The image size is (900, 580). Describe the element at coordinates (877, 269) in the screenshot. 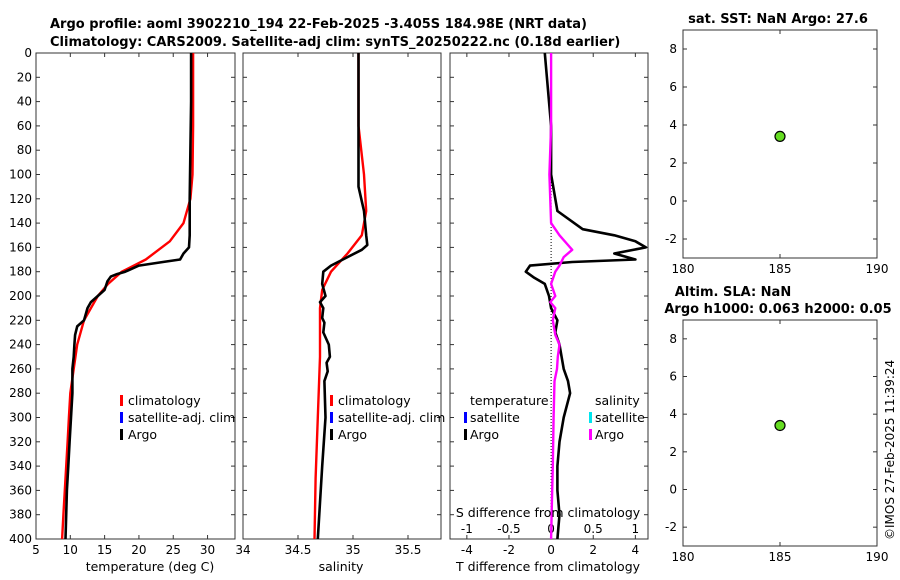

I see `x-tick-label: 190` at that location.